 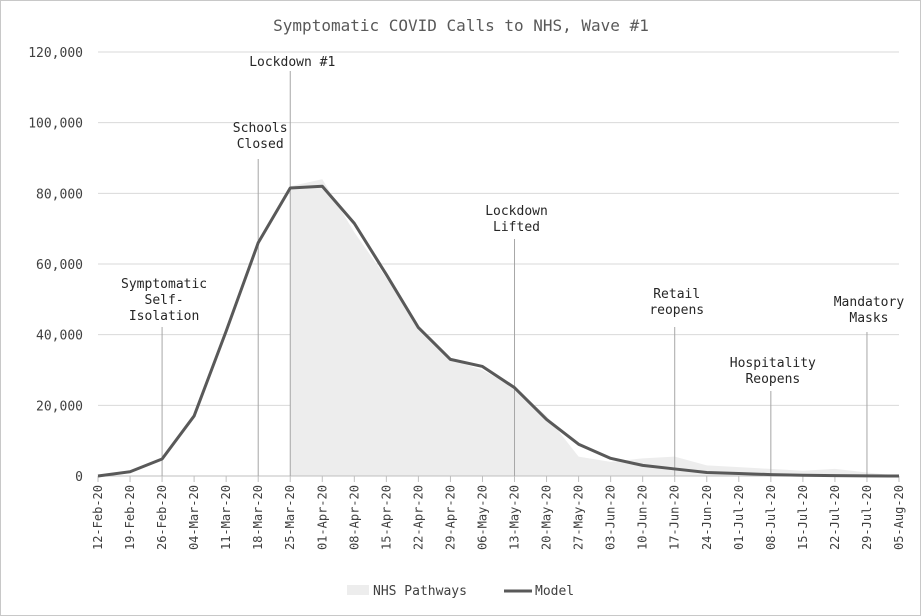 What do you see at coordinates (162, 517) in the screenshot?
I see `x-tick-label: 26-Feb-20` at bounding box center [162, 517].